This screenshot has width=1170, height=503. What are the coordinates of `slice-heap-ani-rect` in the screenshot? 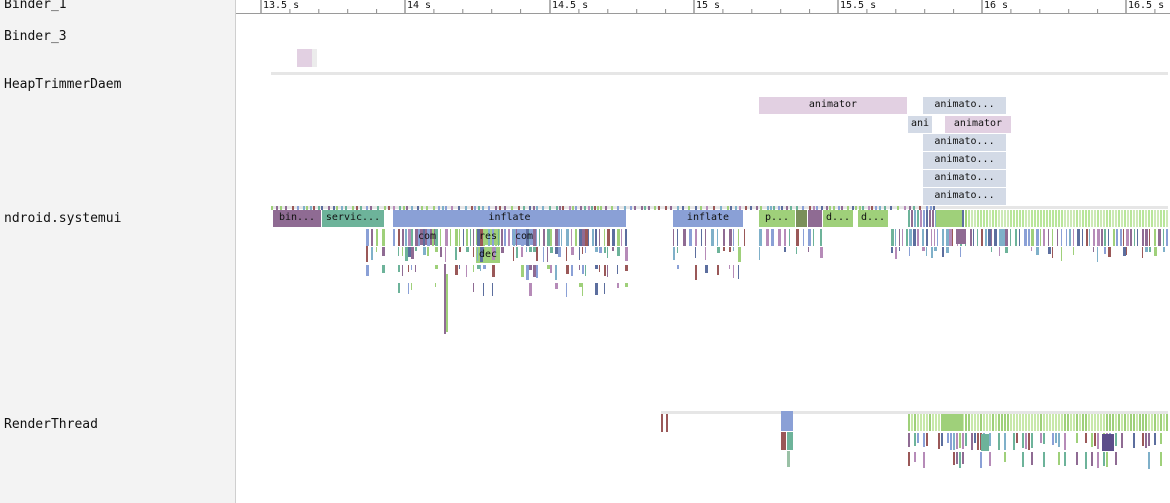 It's located at (920, 124).